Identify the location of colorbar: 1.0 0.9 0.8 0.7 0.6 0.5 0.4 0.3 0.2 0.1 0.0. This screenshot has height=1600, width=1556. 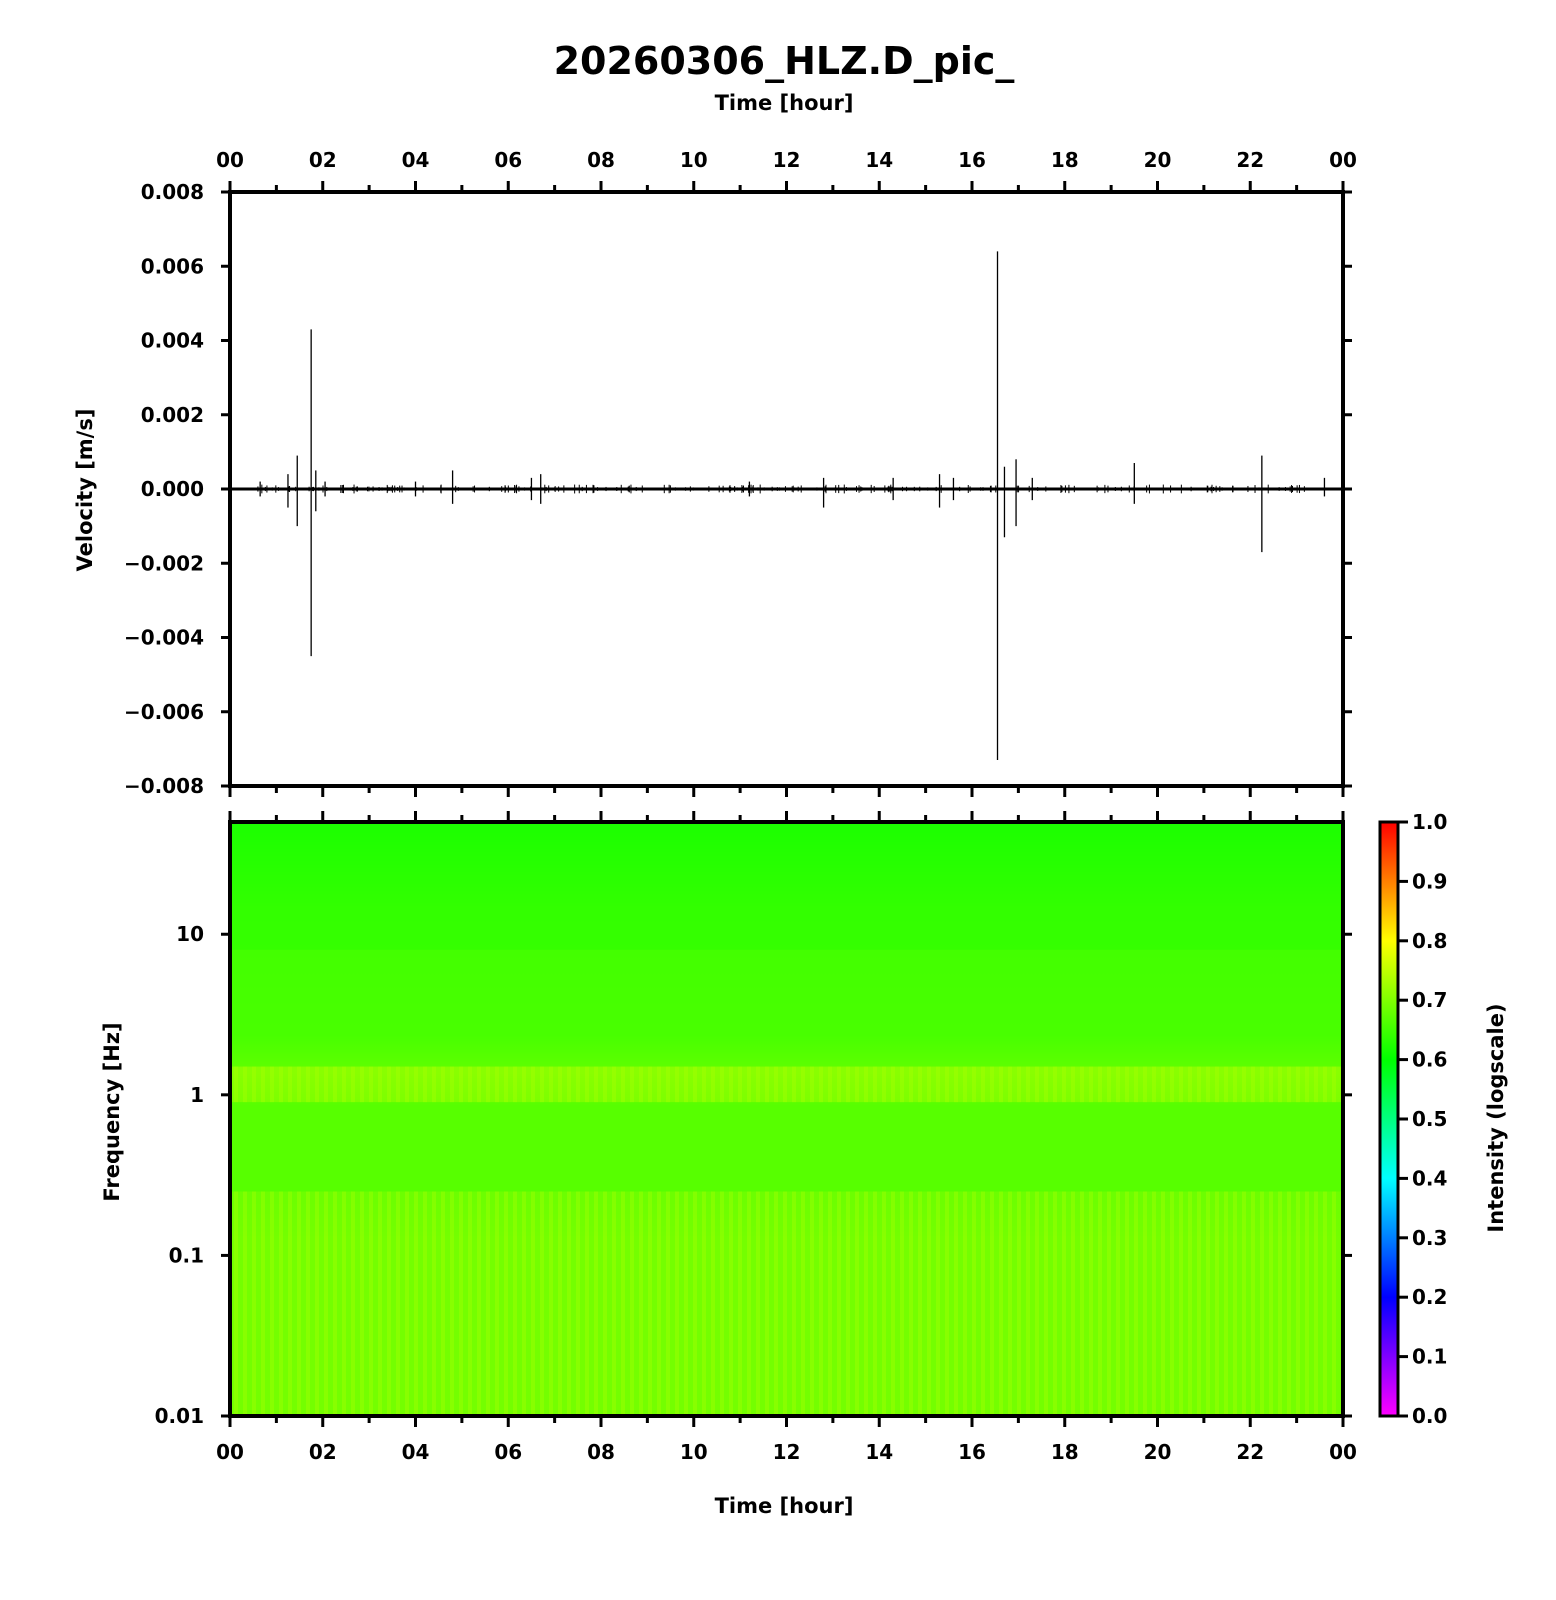
(1412, 1119).